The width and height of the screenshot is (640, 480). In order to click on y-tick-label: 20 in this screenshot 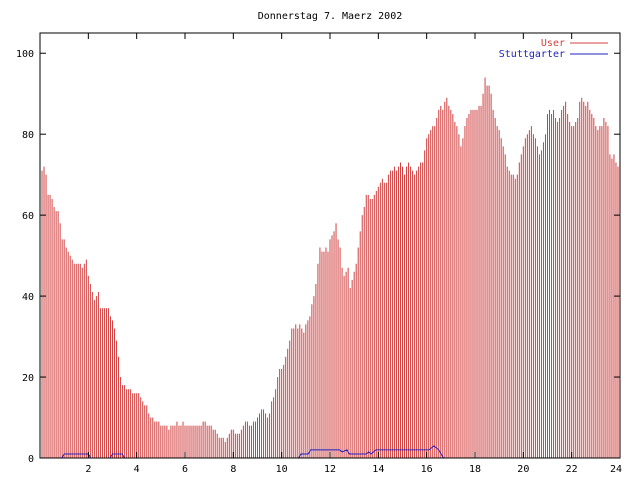, I will do `click(28, 378)`.